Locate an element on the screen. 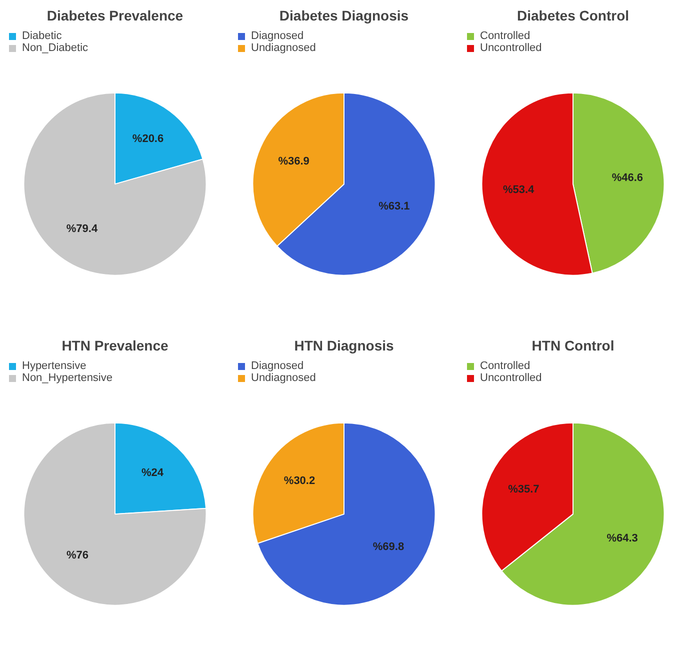 This screenshot has height=664, width=687. data-label: %36.9 is located at coordinates (294, 161).